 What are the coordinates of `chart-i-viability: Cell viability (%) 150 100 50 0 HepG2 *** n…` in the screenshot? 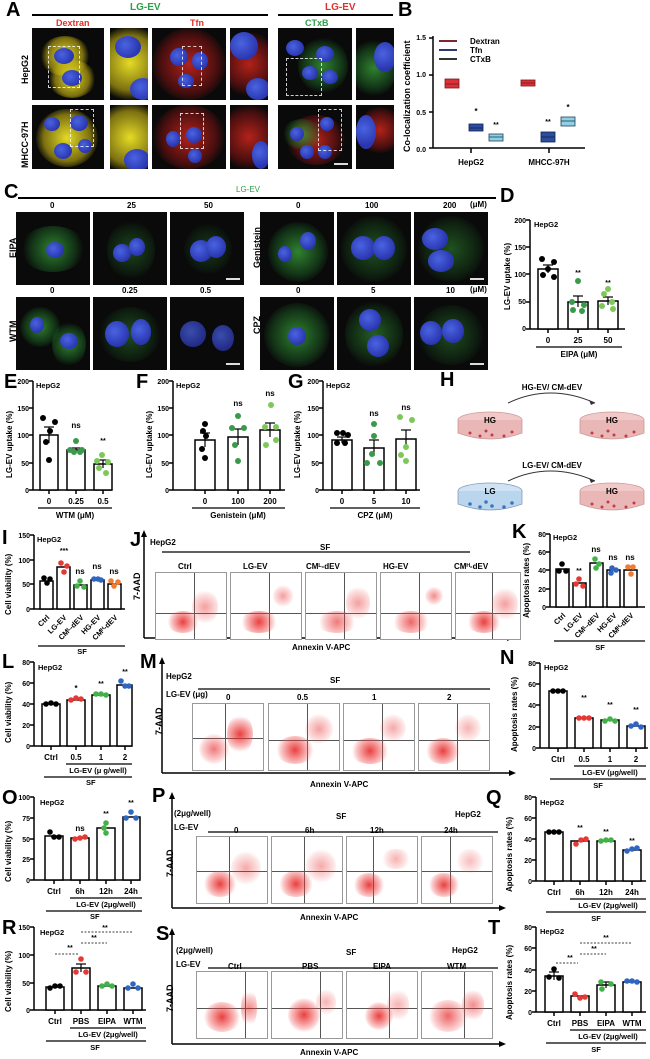 It's located at (64, 594).